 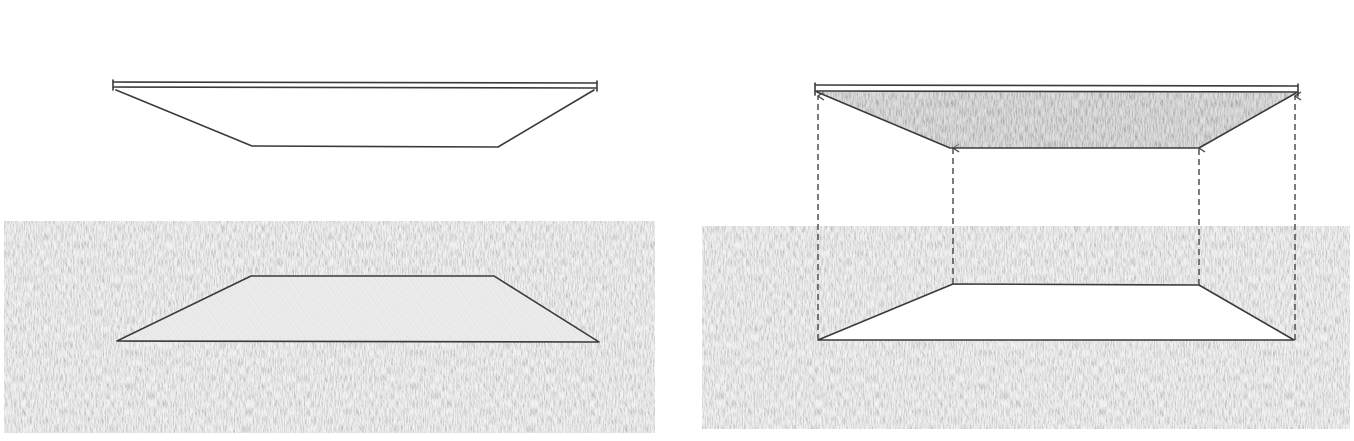 What do you see at coordinates (358, 309) in the screenshot?
I see `left-ground-cutout` at bounding box center [358, 309].